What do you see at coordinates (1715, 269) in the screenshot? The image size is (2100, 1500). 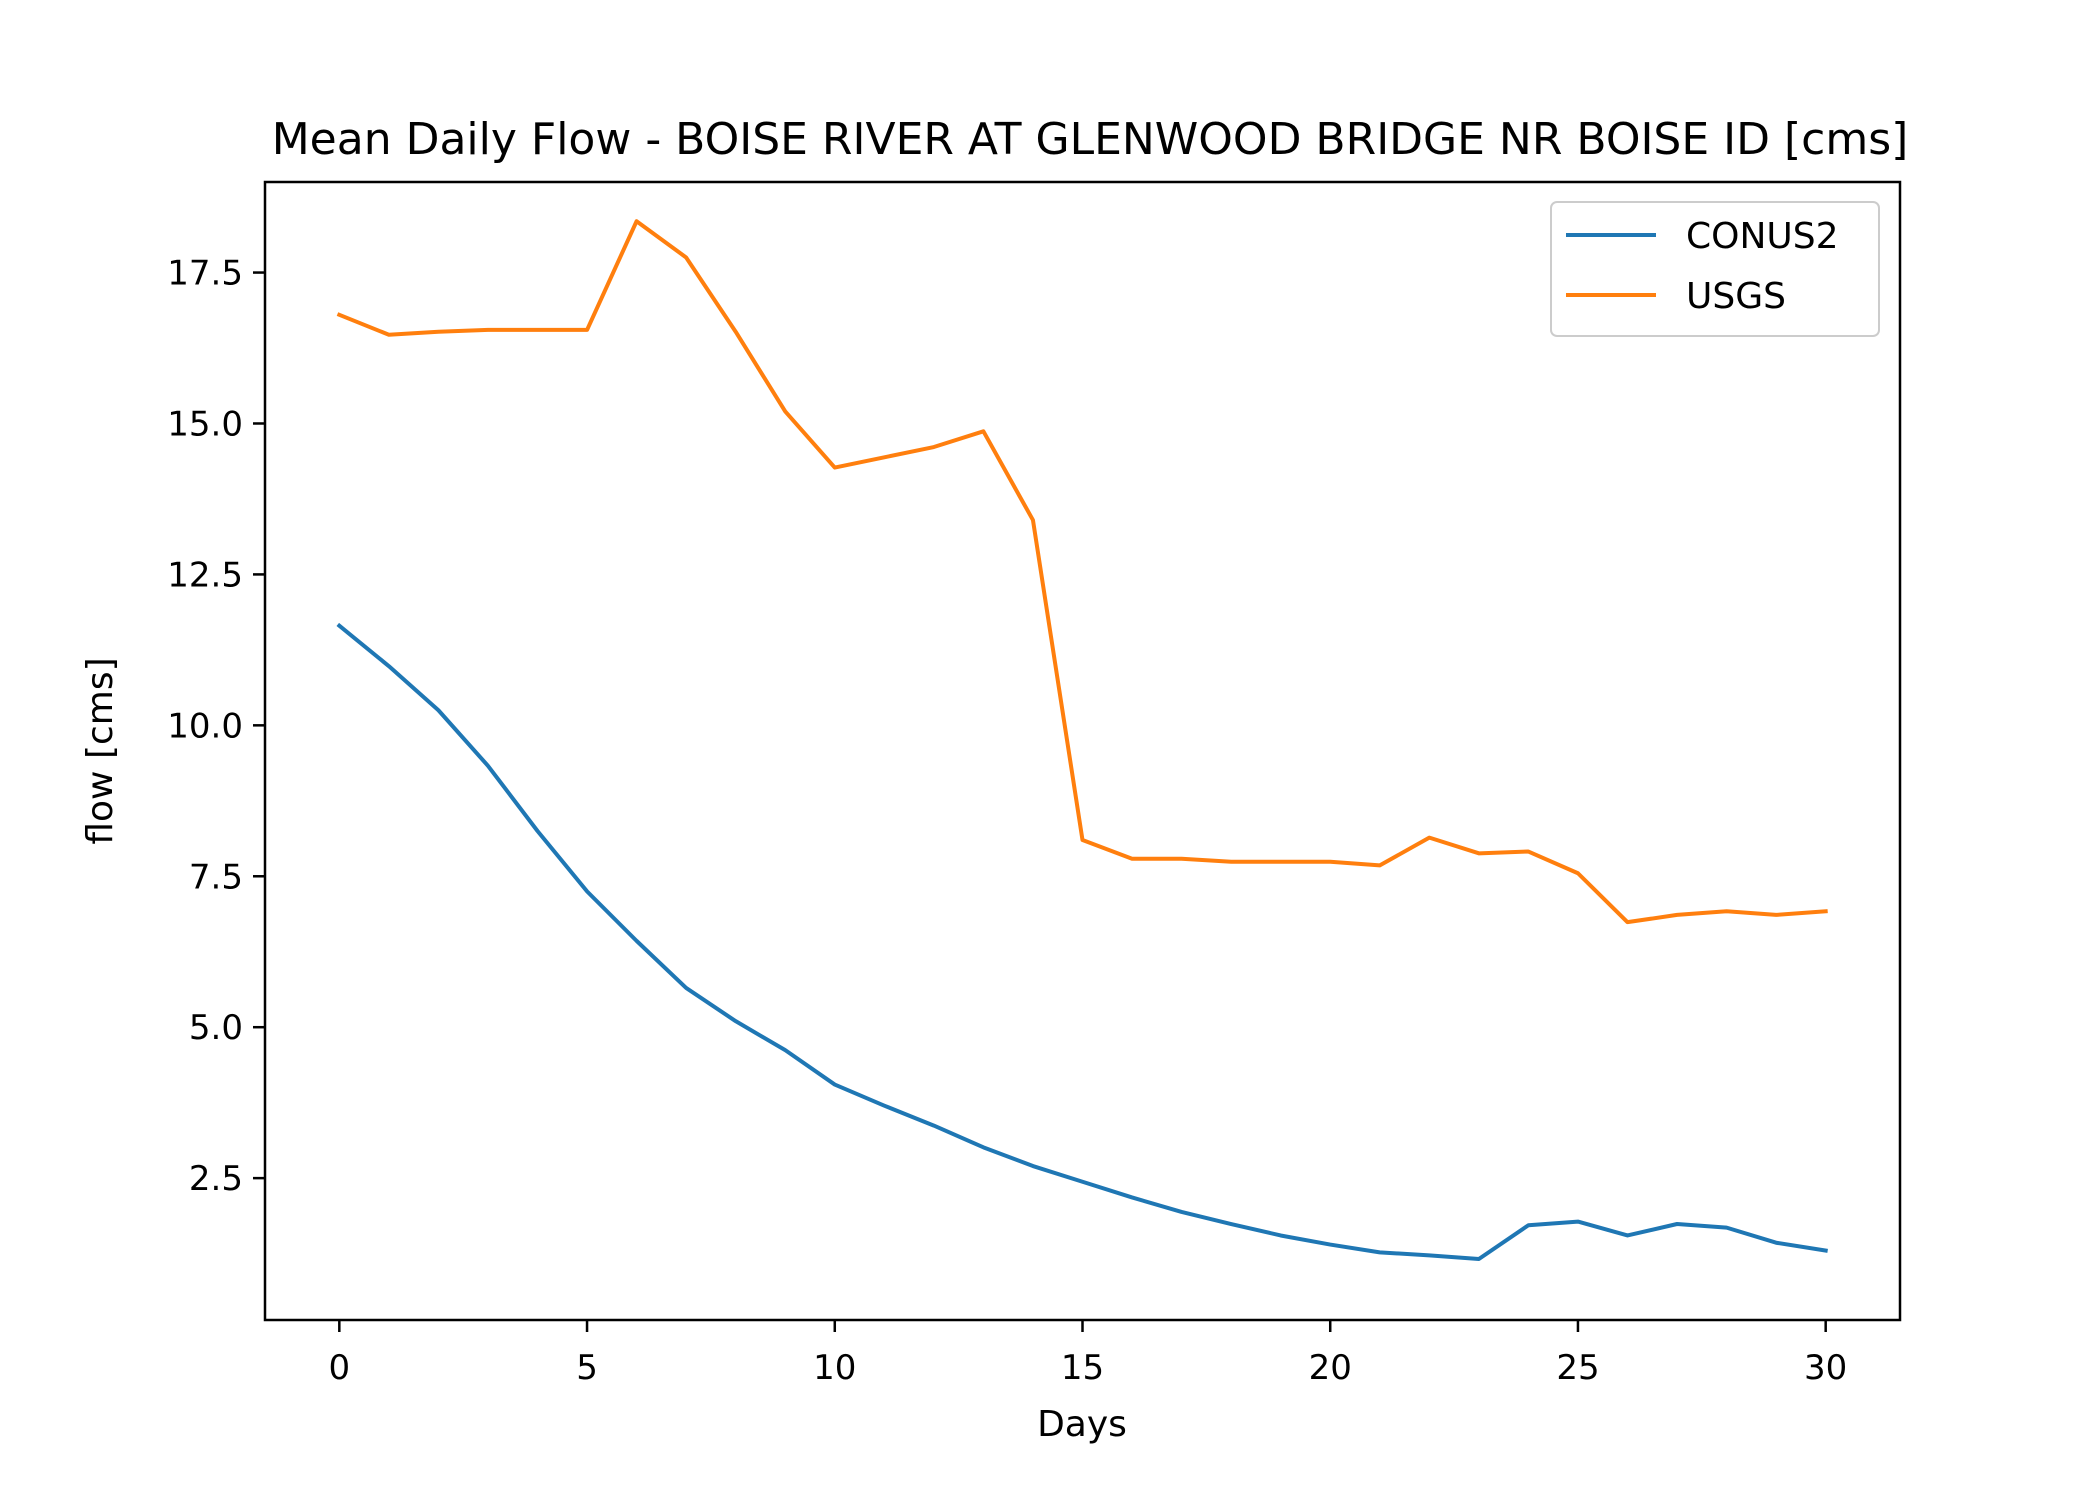 I see `legend: CONUS2 USGS` at bounding box center [1715, 269].